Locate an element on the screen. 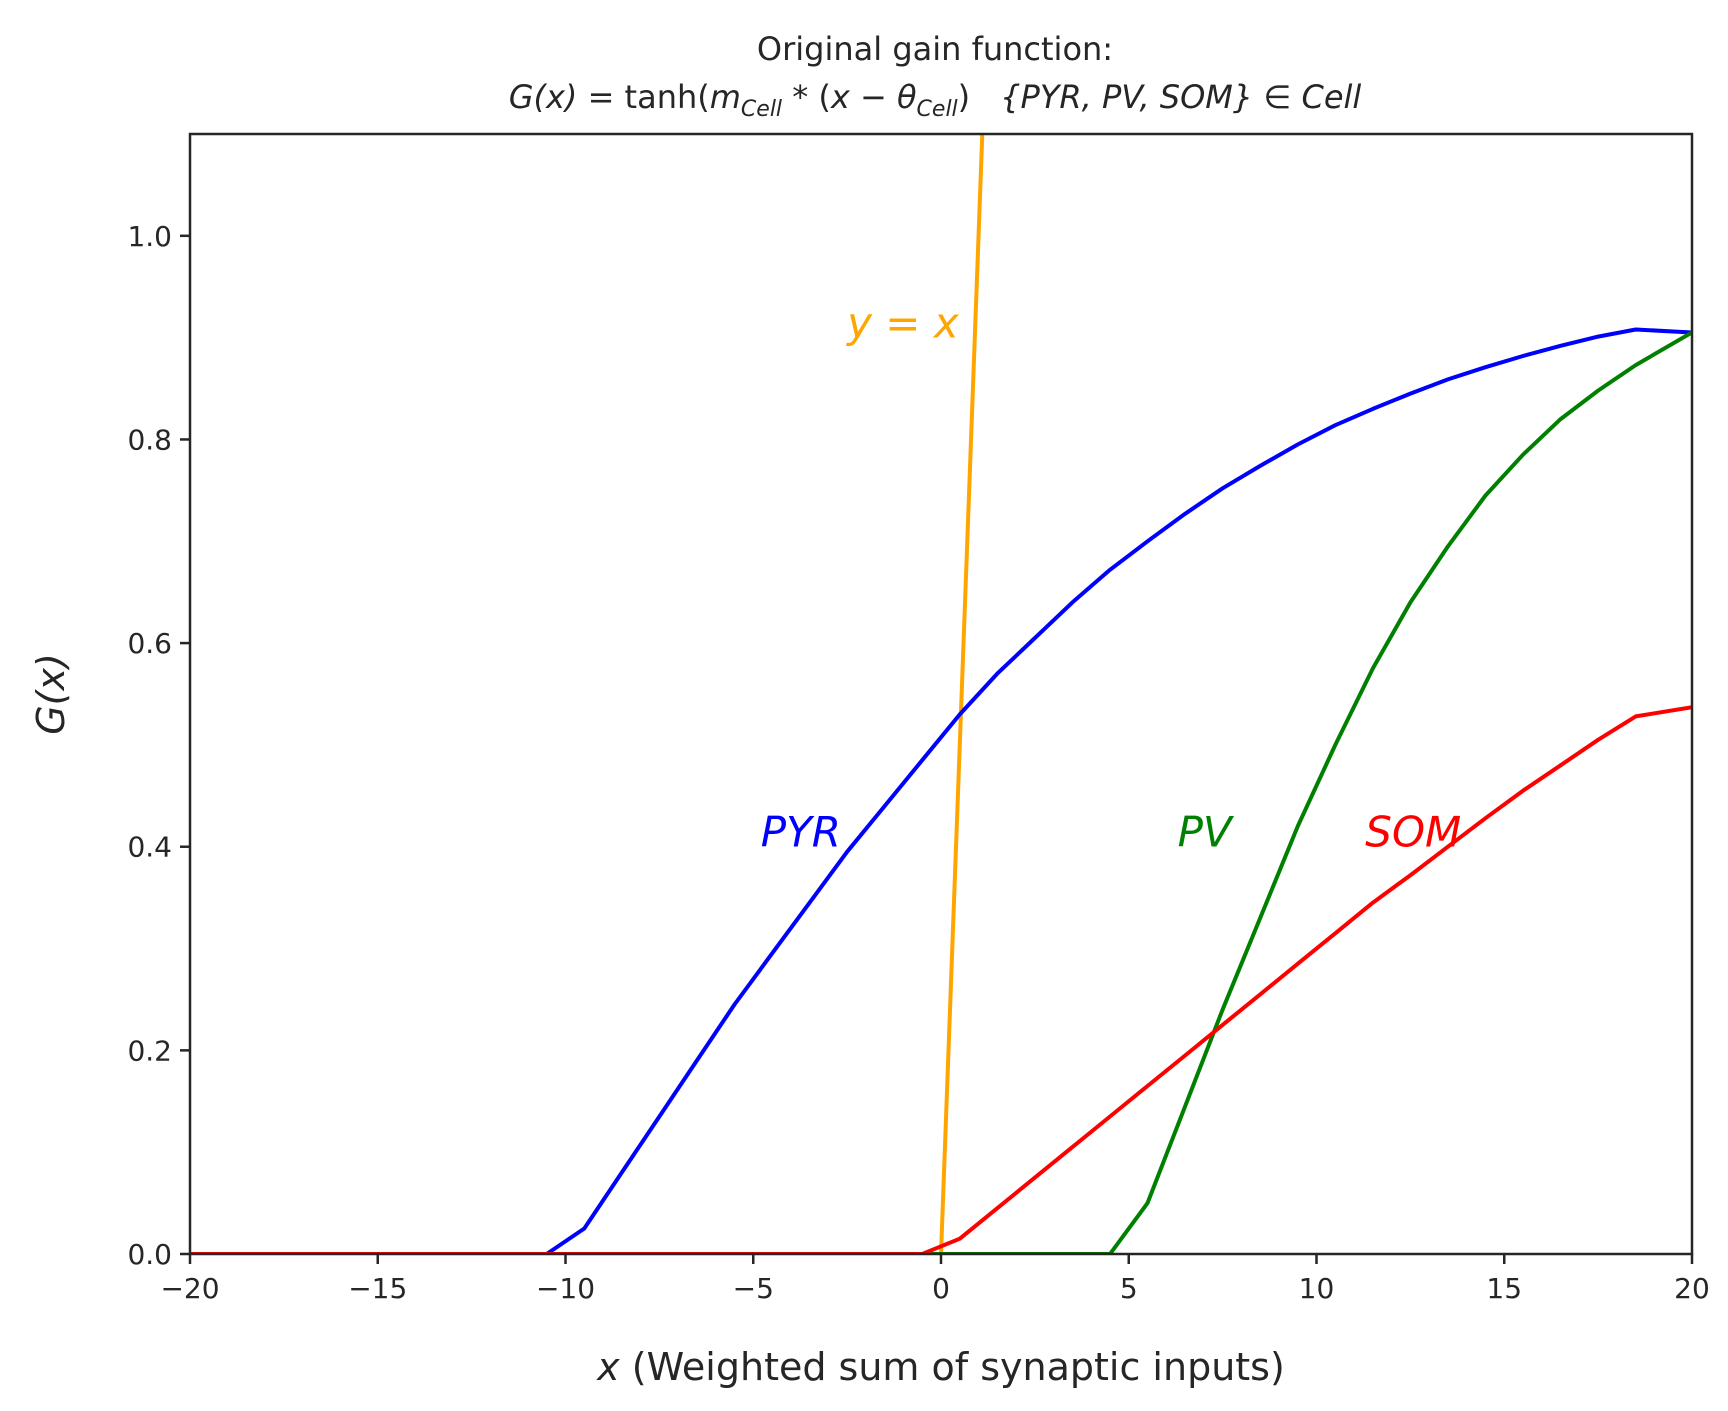 The height and width of the screenshot is (1411, 1728). y-tick-label: 0.6 is located at coordinates (149, 643).